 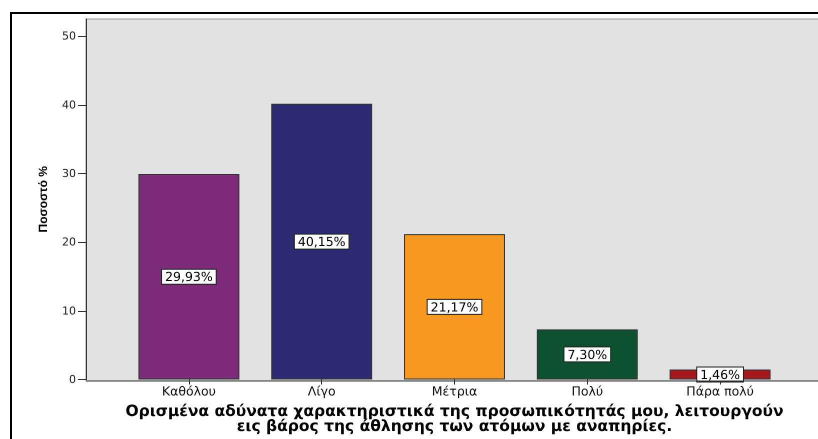 I want to click on y-tick-label: 50, so click(x=69, y=36).